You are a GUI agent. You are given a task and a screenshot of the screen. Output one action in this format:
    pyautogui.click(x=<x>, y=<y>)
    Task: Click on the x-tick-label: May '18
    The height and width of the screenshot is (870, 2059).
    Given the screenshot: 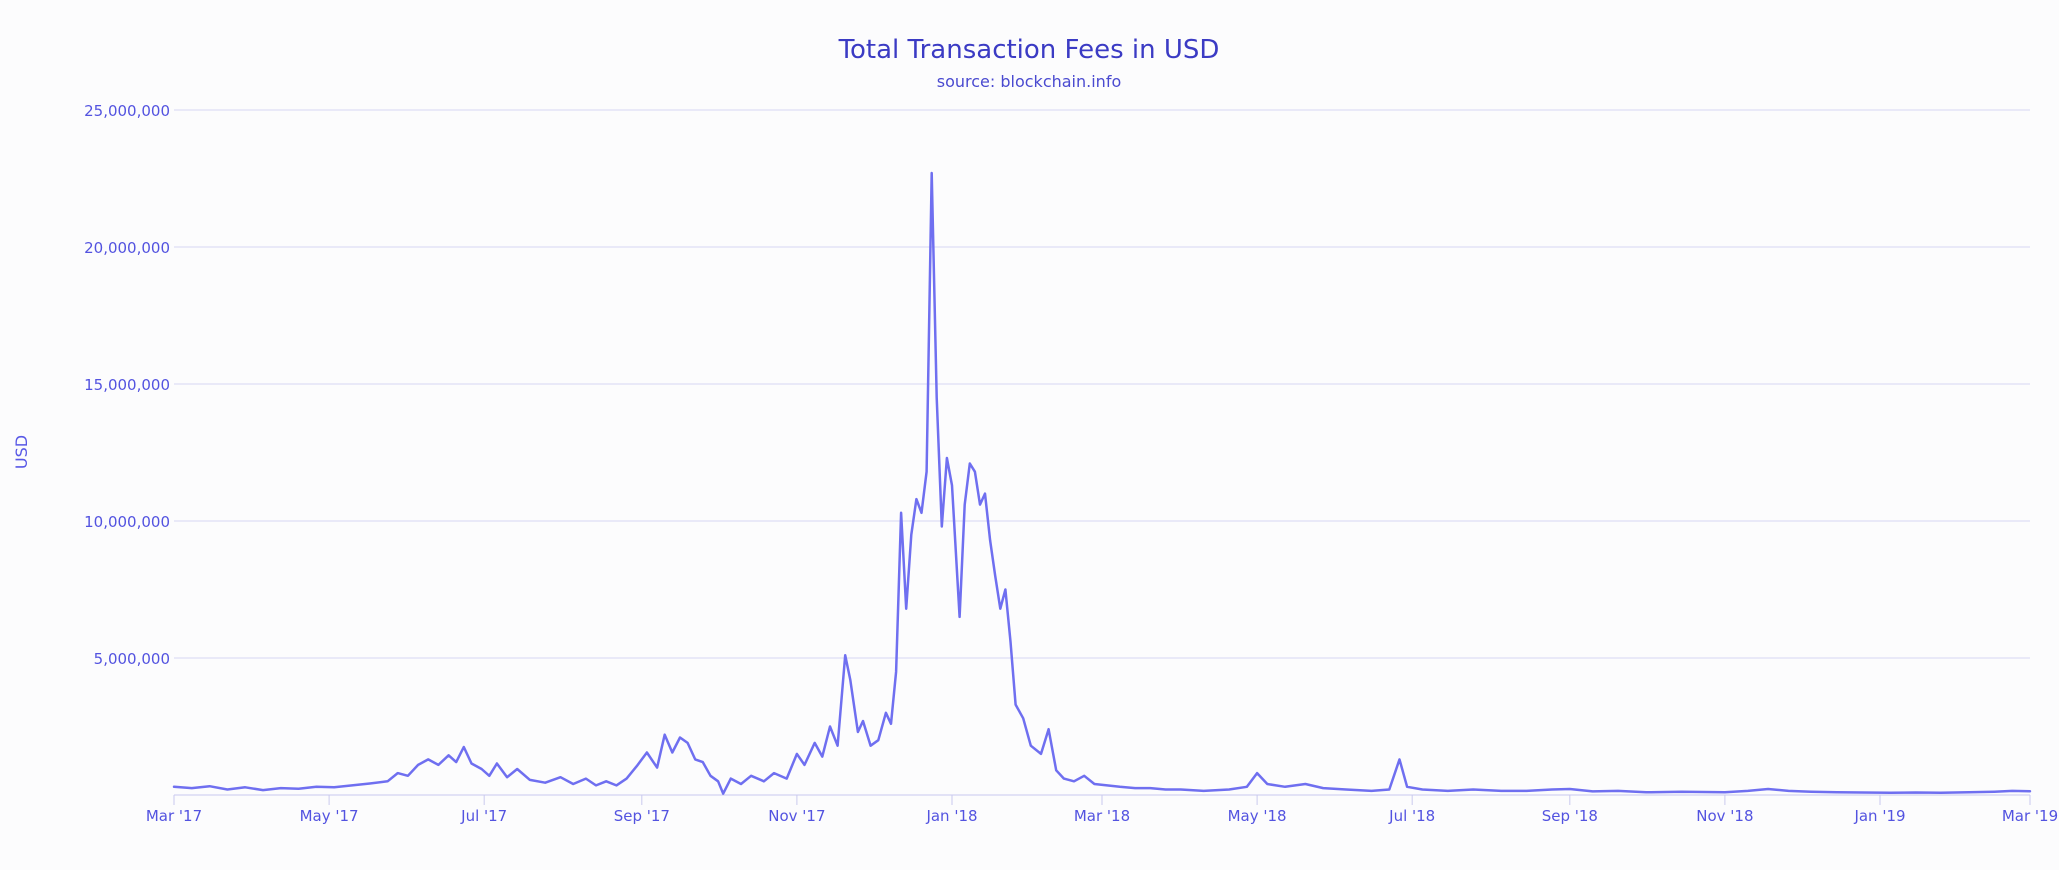 What is the action you would take?
    pyautogui.click(x=1257, y=816)
    